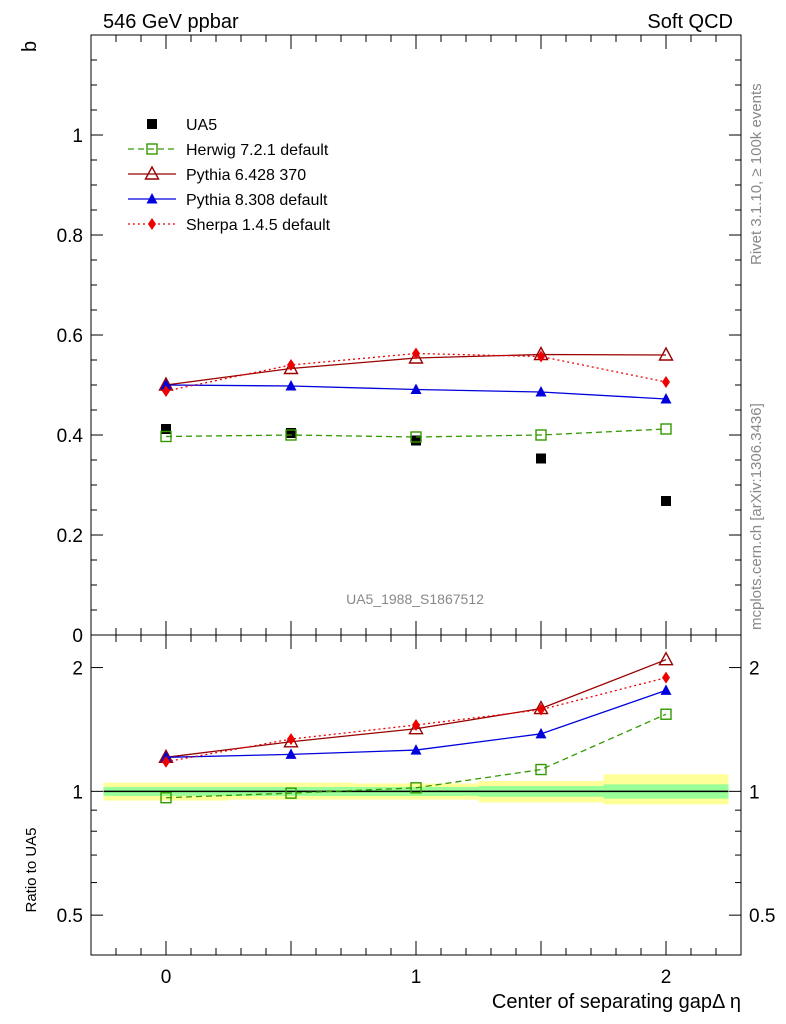 The width and height of the screenshot is (786, 1024). I want to click on main-y-tick-label: 0.6, so click(70, 336).